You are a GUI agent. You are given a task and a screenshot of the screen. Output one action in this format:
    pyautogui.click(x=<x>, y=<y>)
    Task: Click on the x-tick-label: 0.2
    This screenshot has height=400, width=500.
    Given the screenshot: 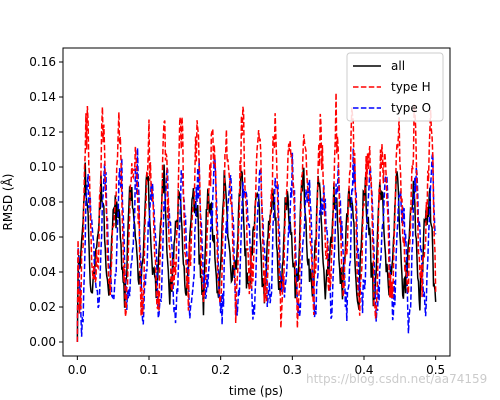 What is the action you would take?
    pyautogui.click(x=220, y=370)
    